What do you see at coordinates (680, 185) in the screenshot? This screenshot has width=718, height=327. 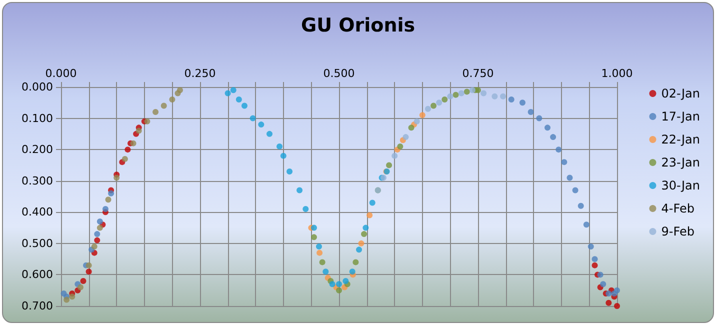 I see `legend-label: 30-Jan` at bounding box center [680, 185].